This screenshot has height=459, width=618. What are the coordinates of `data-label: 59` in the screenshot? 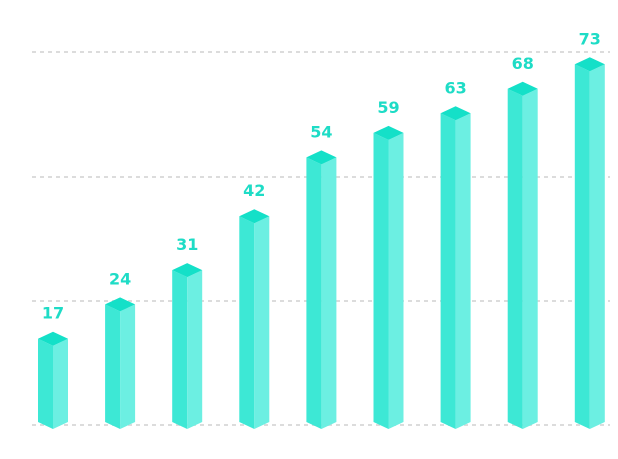 It's located at (388, 107).